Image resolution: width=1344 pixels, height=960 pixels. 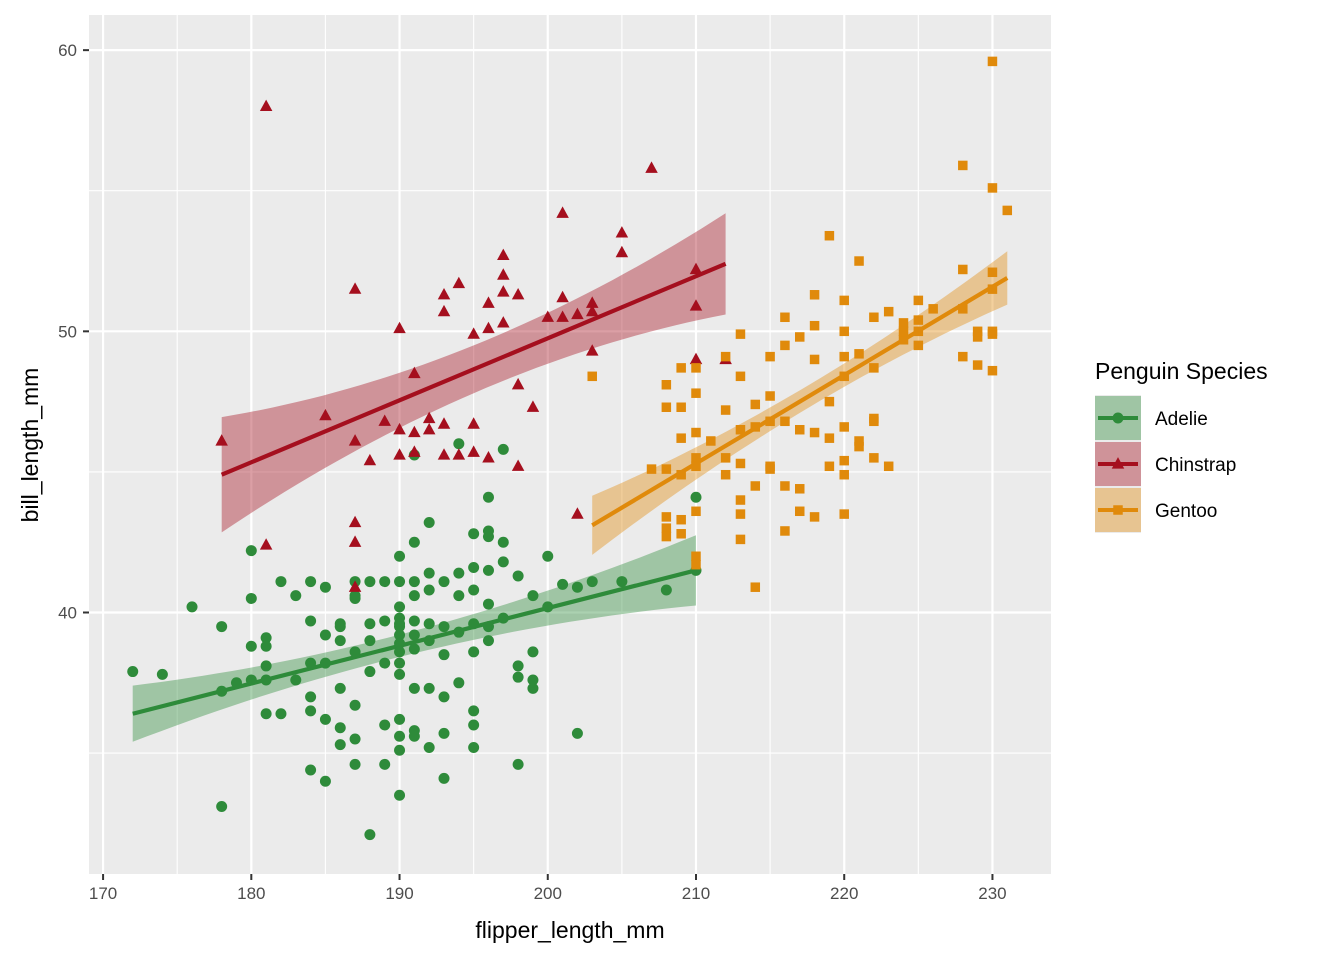 I want to click on legend-item-chinstrap: Chinstrap, so click(x=1165, y=464).